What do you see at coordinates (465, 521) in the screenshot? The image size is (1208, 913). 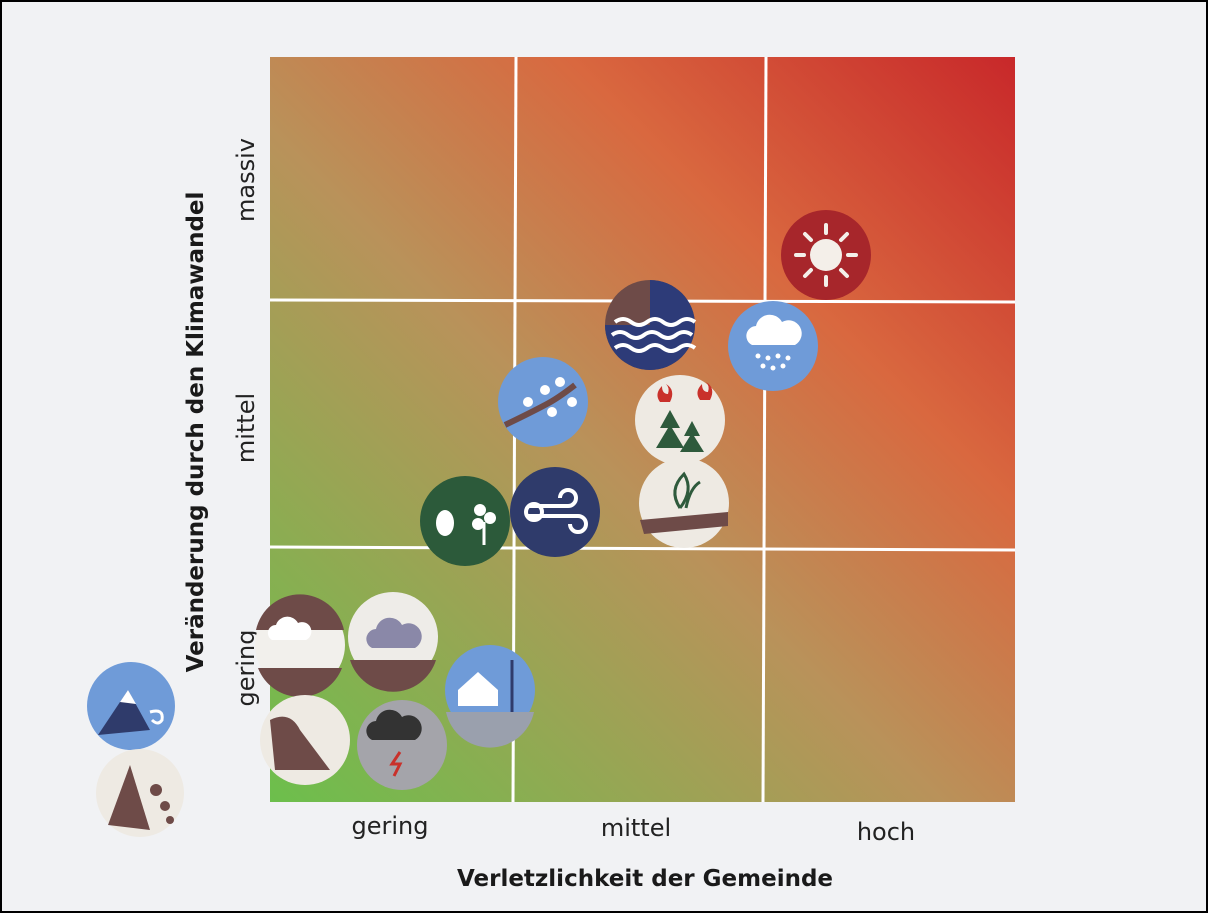 I see `icon-pests` at bounding box center [465, 521].